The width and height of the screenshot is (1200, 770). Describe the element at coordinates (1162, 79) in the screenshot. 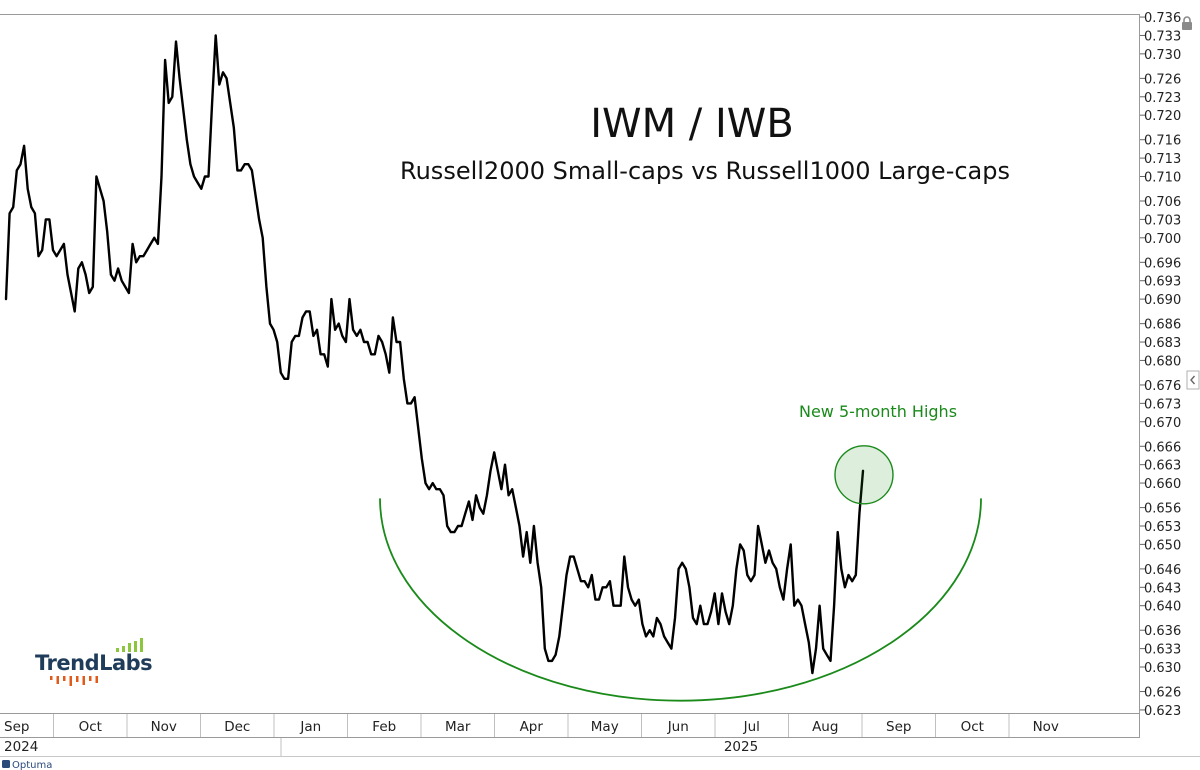

I see `y-tick-label: 0.726` at that location.